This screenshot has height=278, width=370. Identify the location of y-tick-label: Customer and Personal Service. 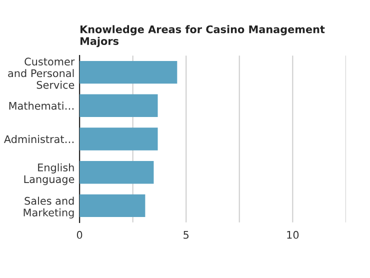
(41, 73).